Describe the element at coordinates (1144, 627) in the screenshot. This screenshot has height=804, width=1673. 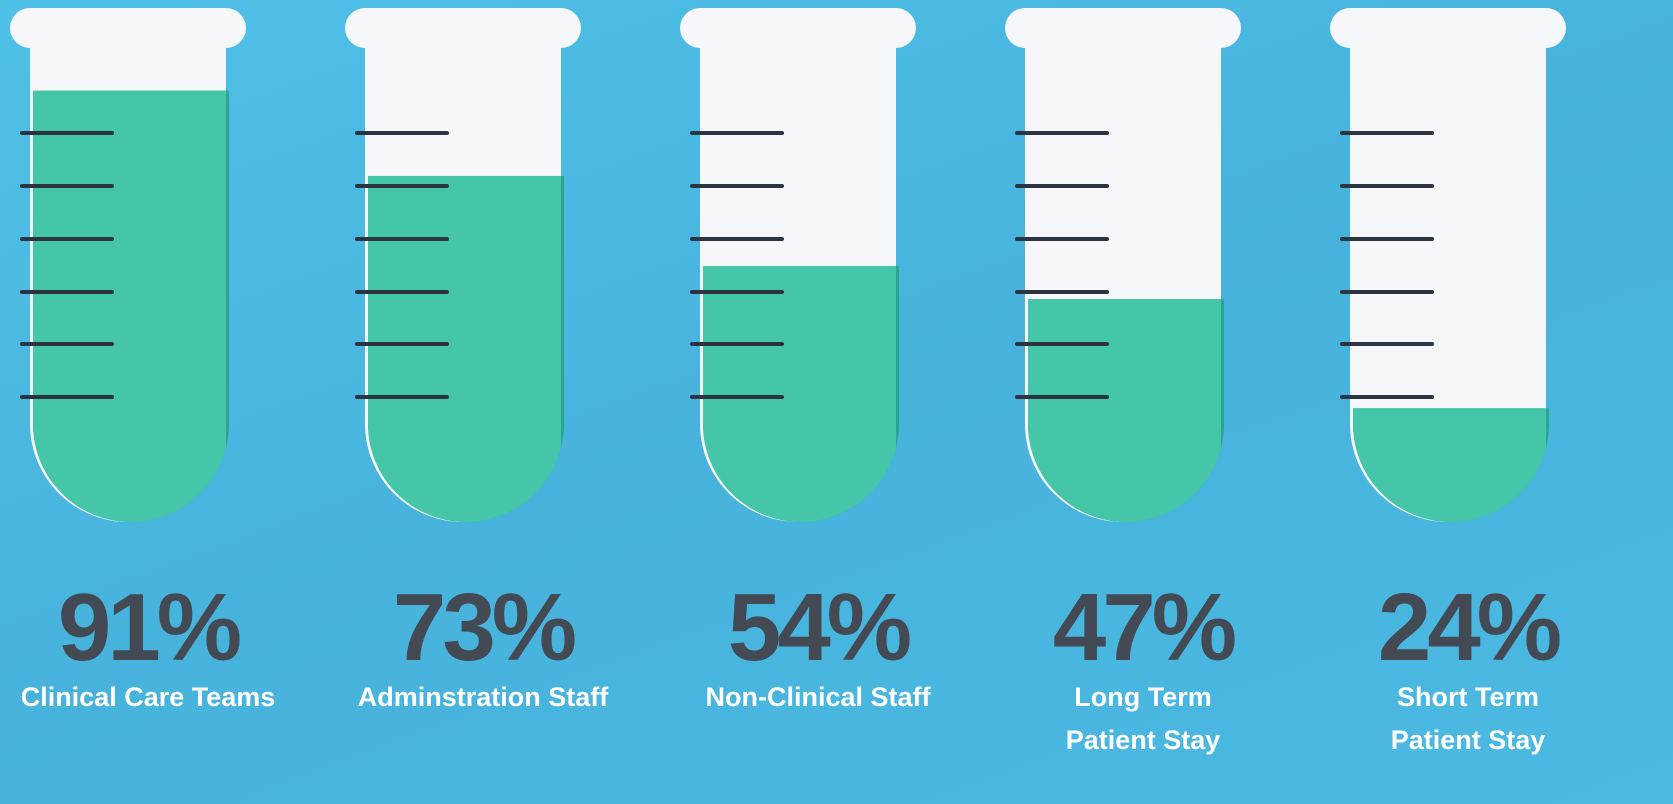
I see `value-label: 47%` at that location.